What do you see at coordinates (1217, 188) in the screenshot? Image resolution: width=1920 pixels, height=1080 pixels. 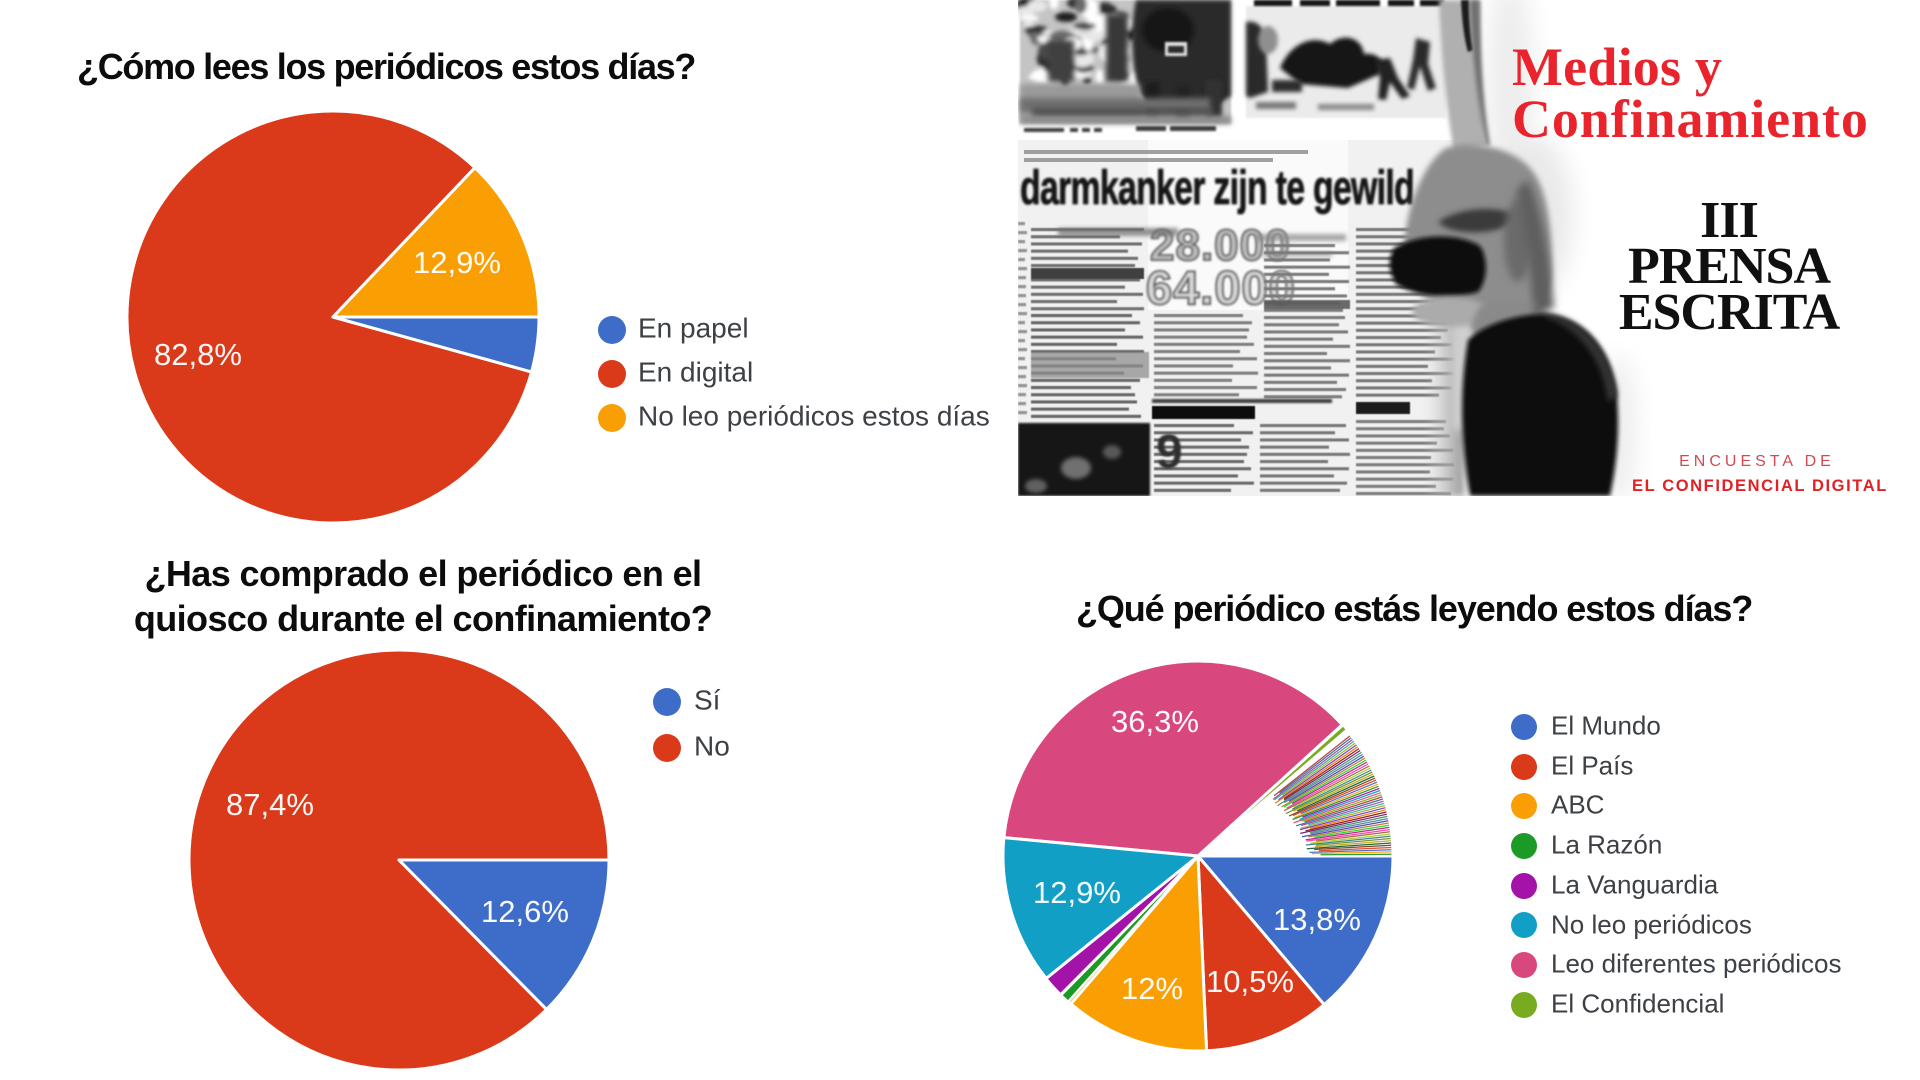 I see `svg-text: darmkanker zijn te gewild` at bounding box center [1217, 188].